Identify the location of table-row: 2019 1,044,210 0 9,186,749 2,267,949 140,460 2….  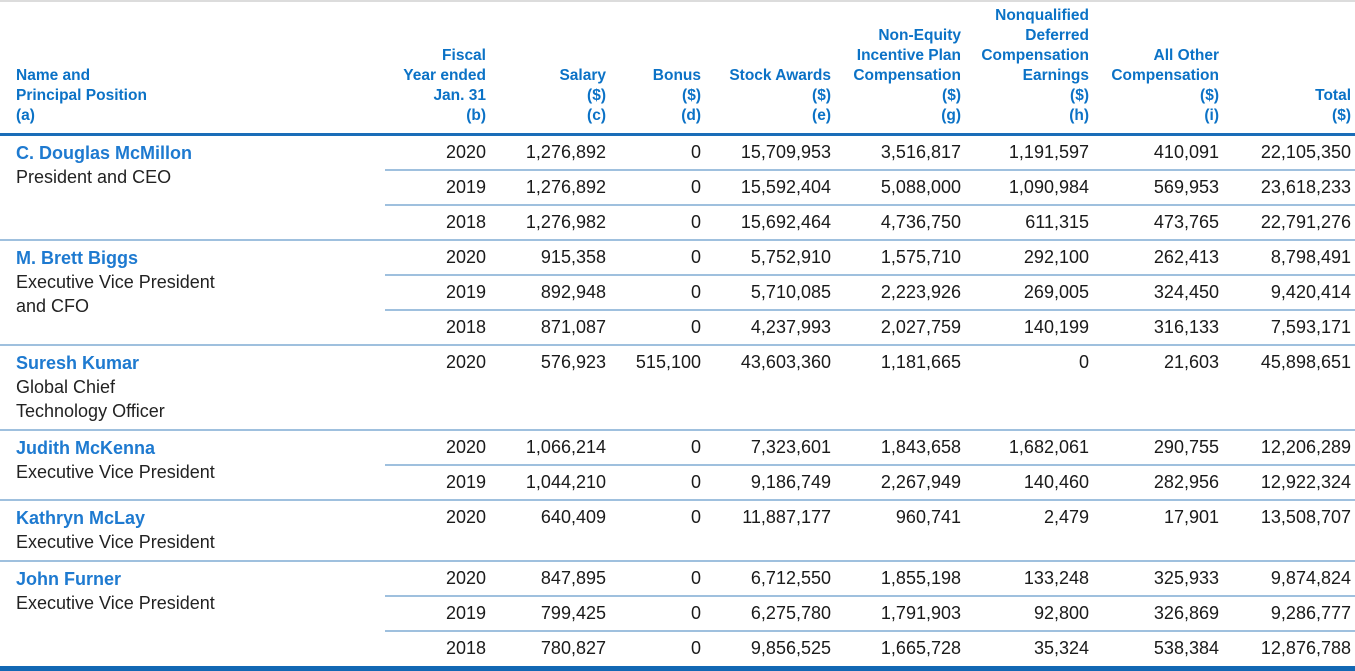
(677, 482).